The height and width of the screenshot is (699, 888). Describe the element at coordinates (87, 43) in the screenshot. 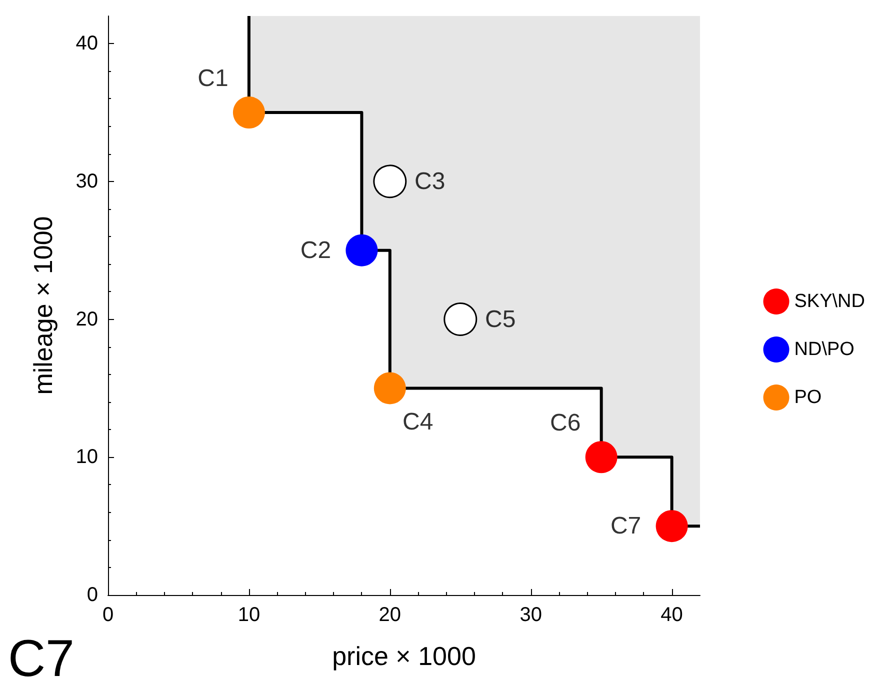

I see `y-tick-label: 40` at that location.